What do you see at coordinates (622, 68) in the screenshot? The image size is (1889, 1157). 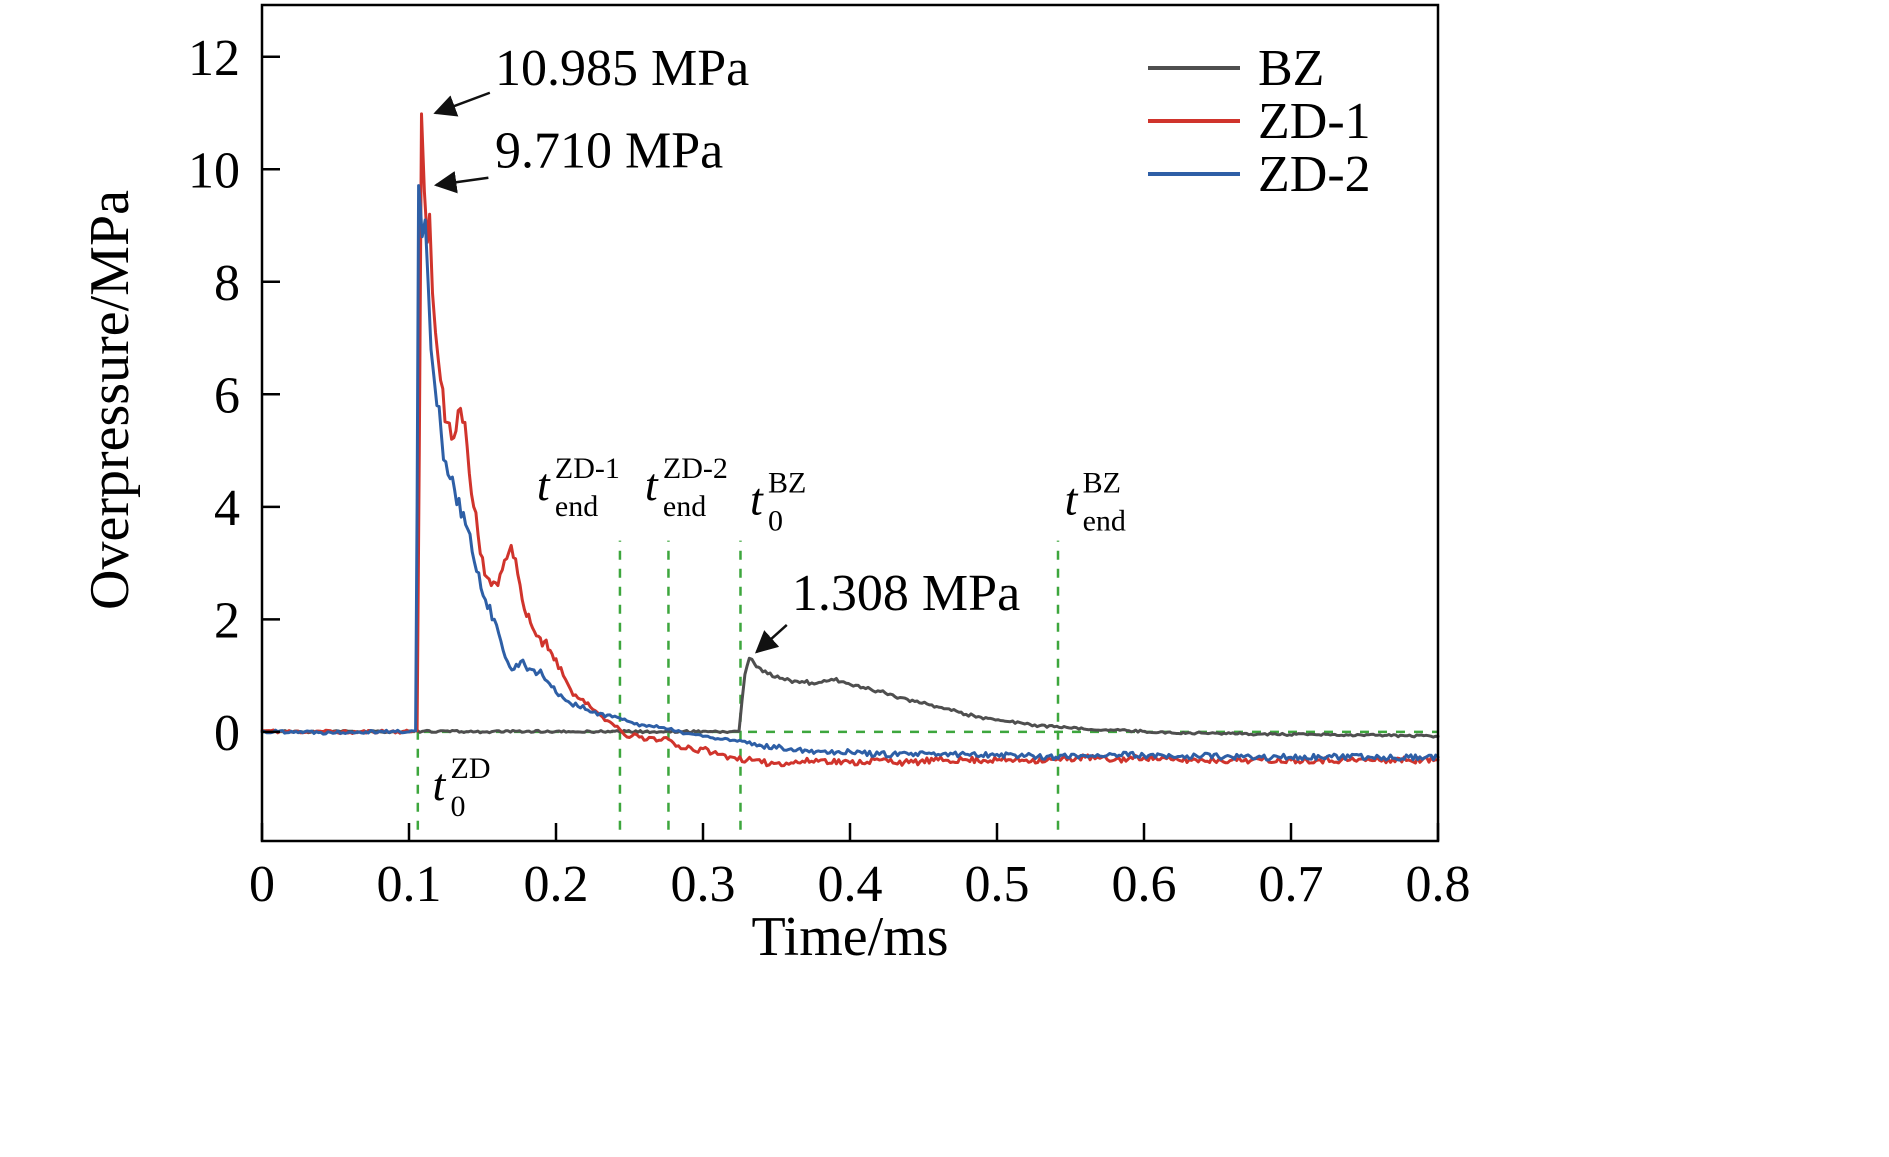 I see `annotation-text: 10.985 MPa` at bounding box center [622, 68].